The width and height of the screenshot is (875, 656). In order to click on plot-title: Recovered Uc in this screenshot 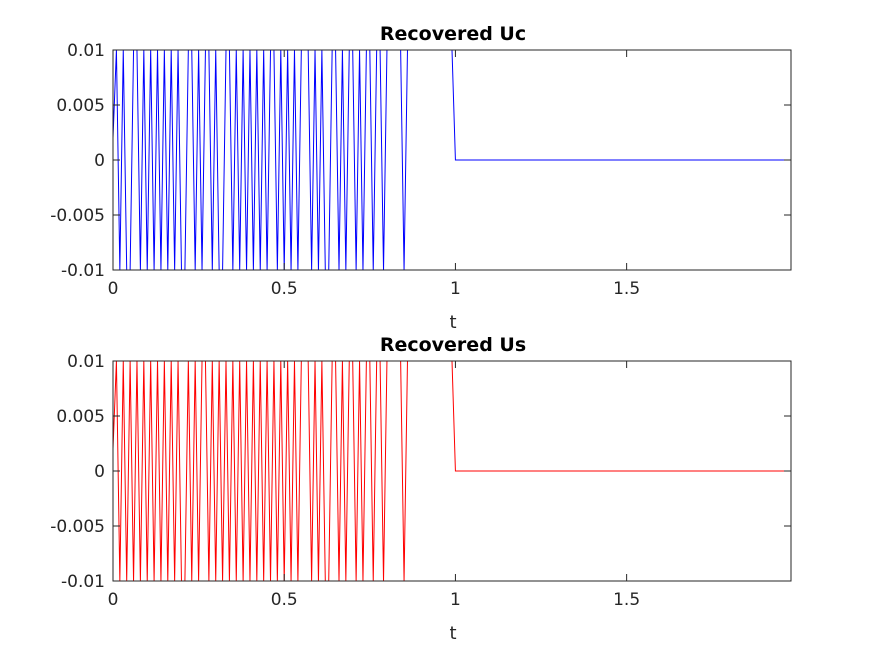, I will do `click(453, 34)`.